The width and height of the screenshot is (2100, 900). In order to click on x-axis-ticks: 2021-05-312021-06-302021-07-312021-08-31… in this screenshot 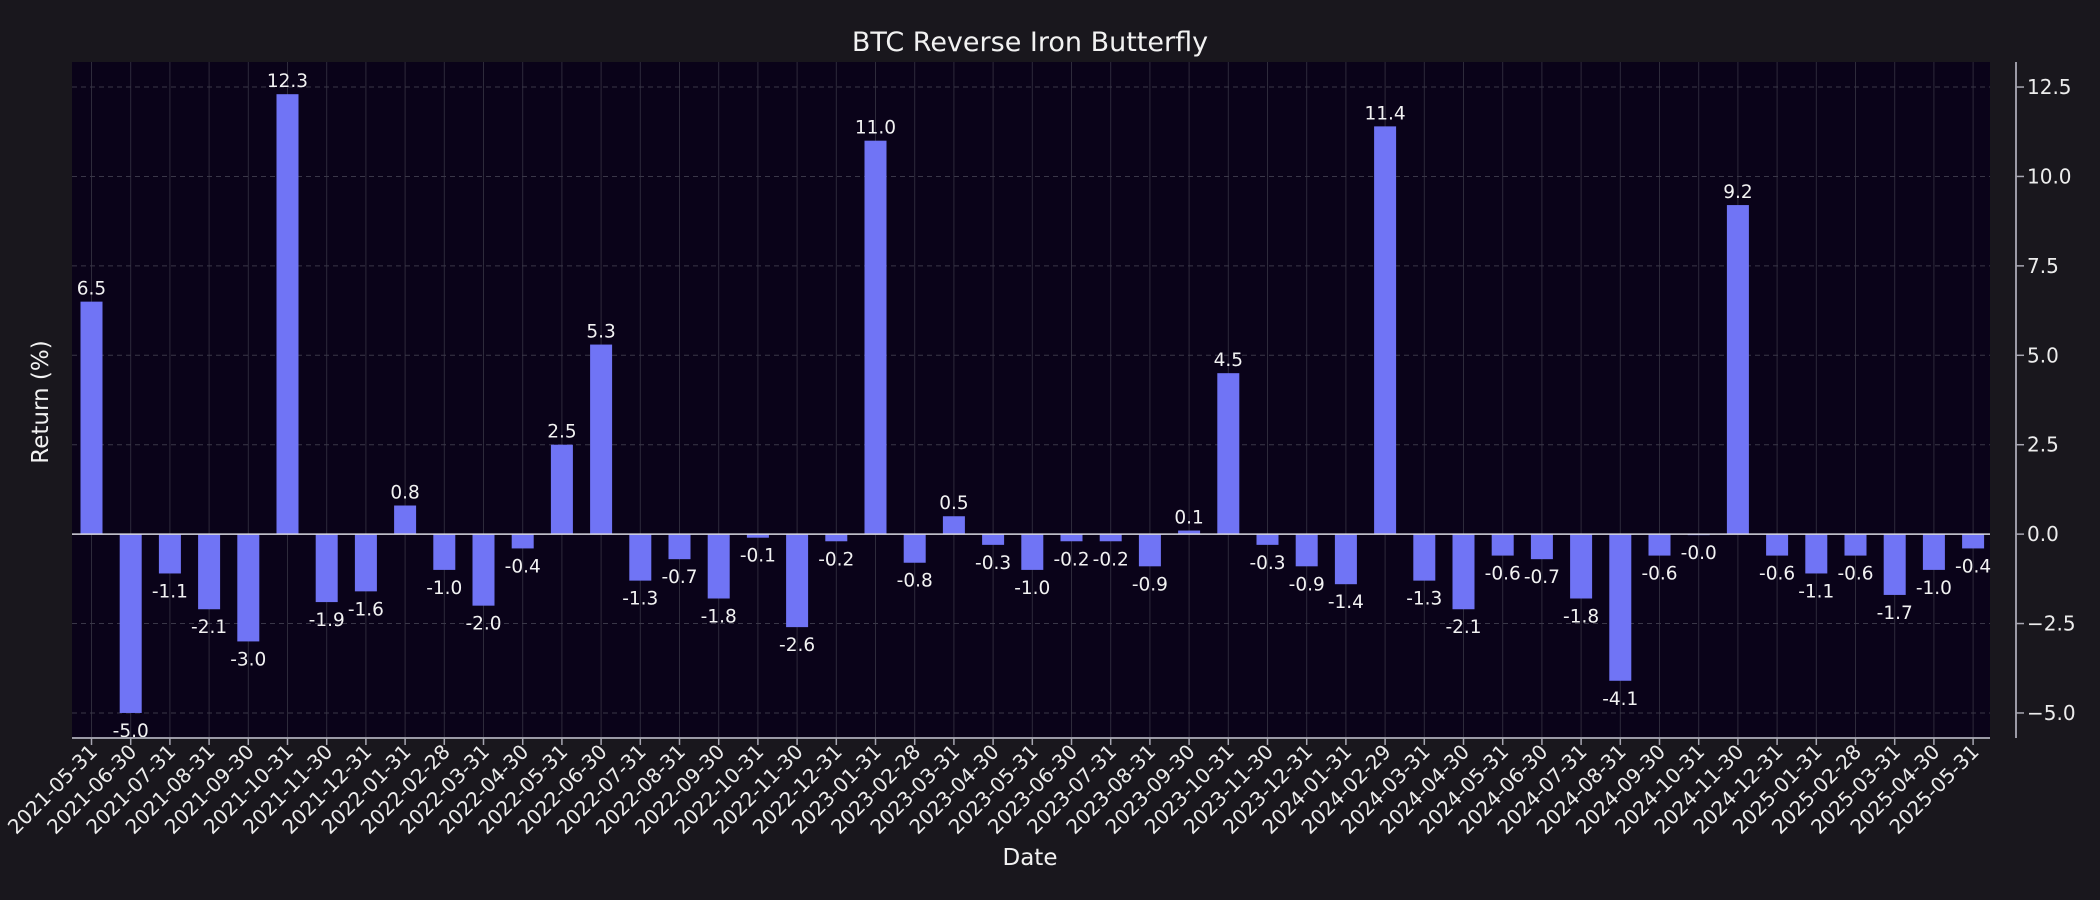, I will do `click(993, 788)`.